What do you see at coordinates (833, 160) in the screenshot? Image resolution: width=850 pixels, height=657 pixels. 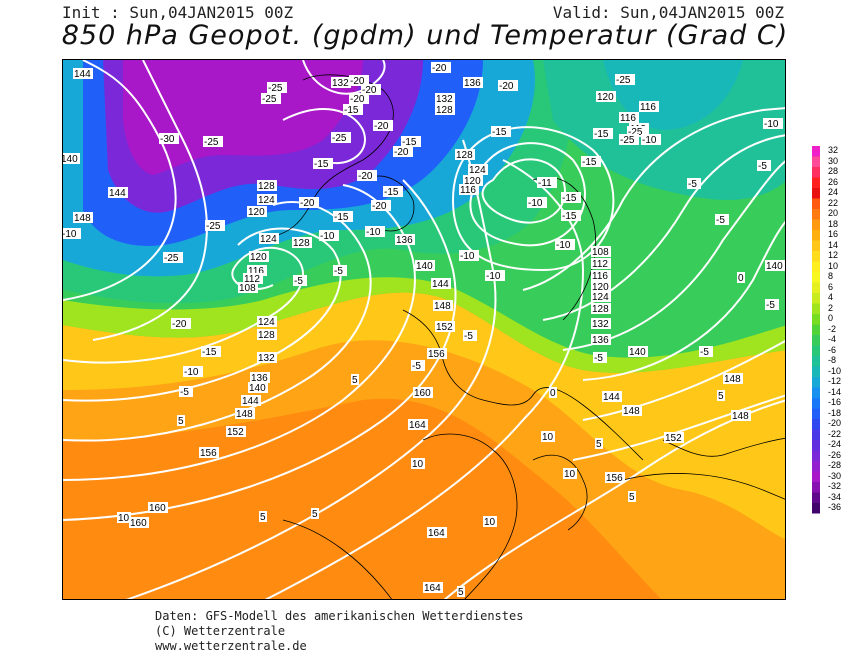 I see `legend-value-1: 30` at bounding box center [833, 160].